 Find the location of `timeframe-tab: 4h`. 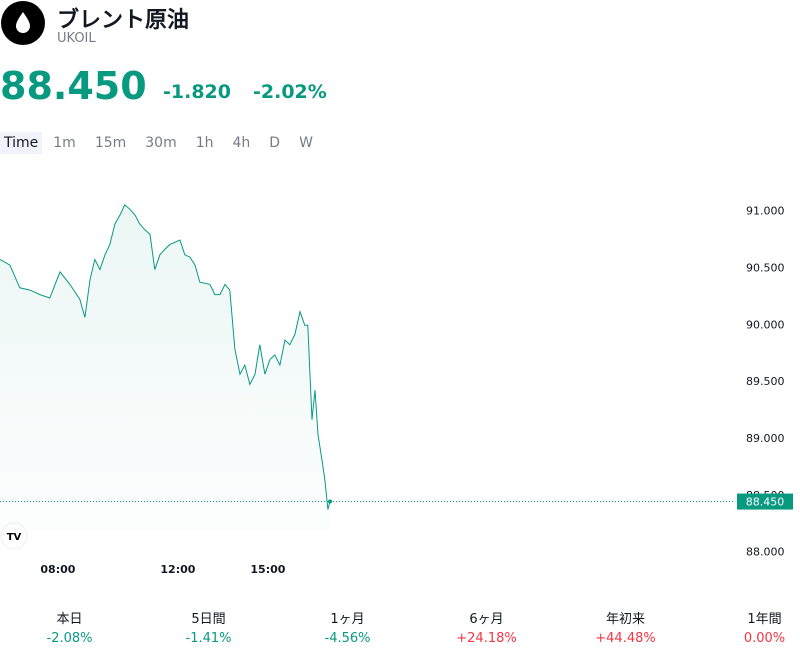

timeframe-tab: 4h is located at coordinates (241, 143).